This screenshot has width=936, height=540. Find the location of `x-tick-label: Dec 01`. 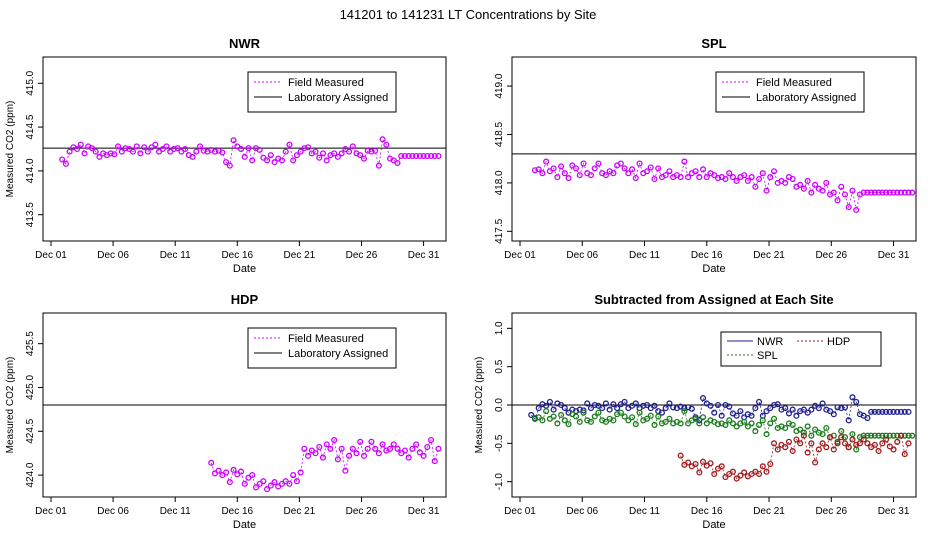

x-tick-label: Dec 01 is located at coordinates (520, 255).